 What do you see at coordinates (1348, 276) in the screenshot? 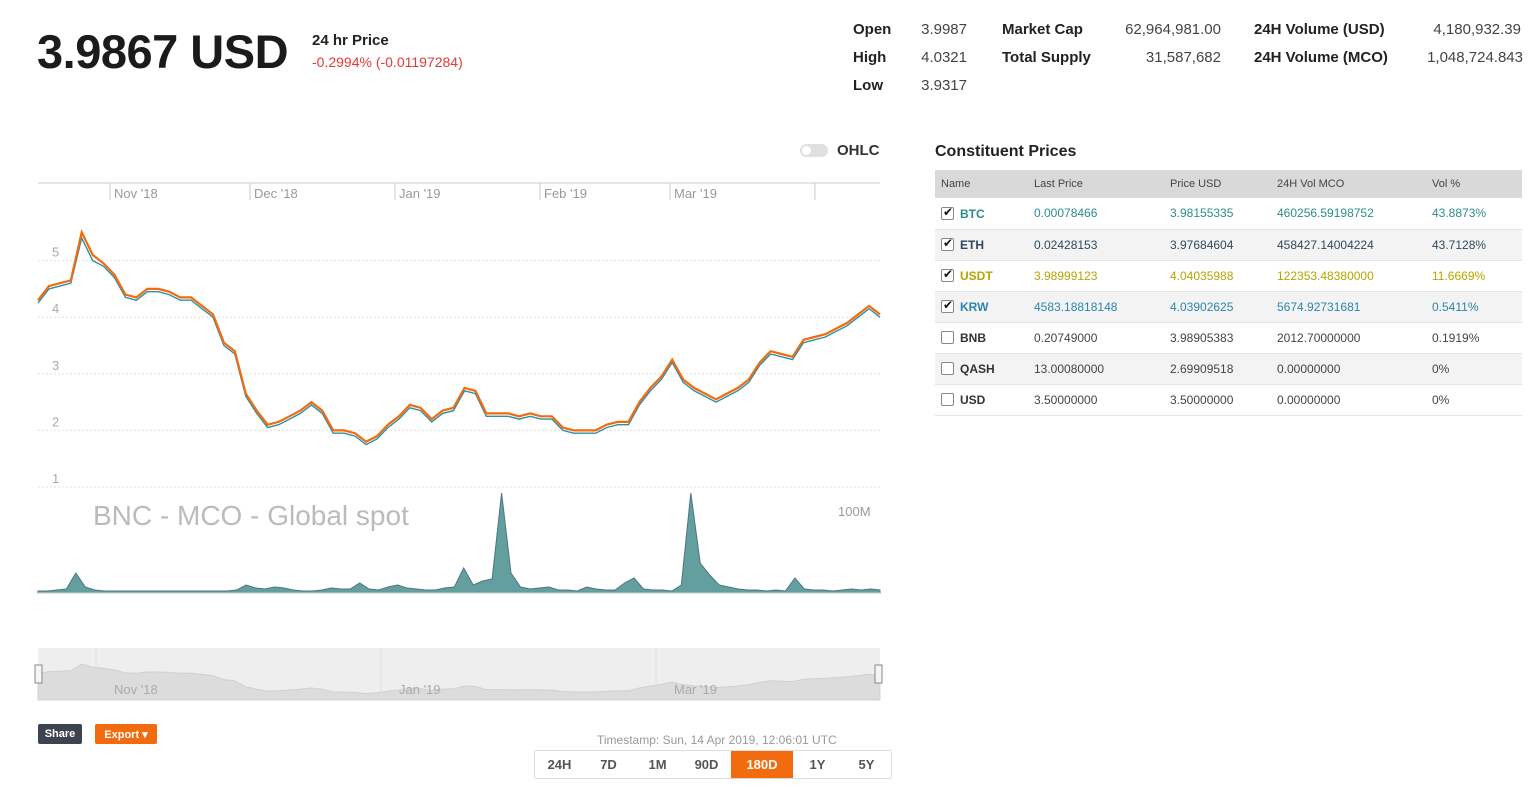
I see `volume: 122353.48380000` at bounding box center [1348, 276].